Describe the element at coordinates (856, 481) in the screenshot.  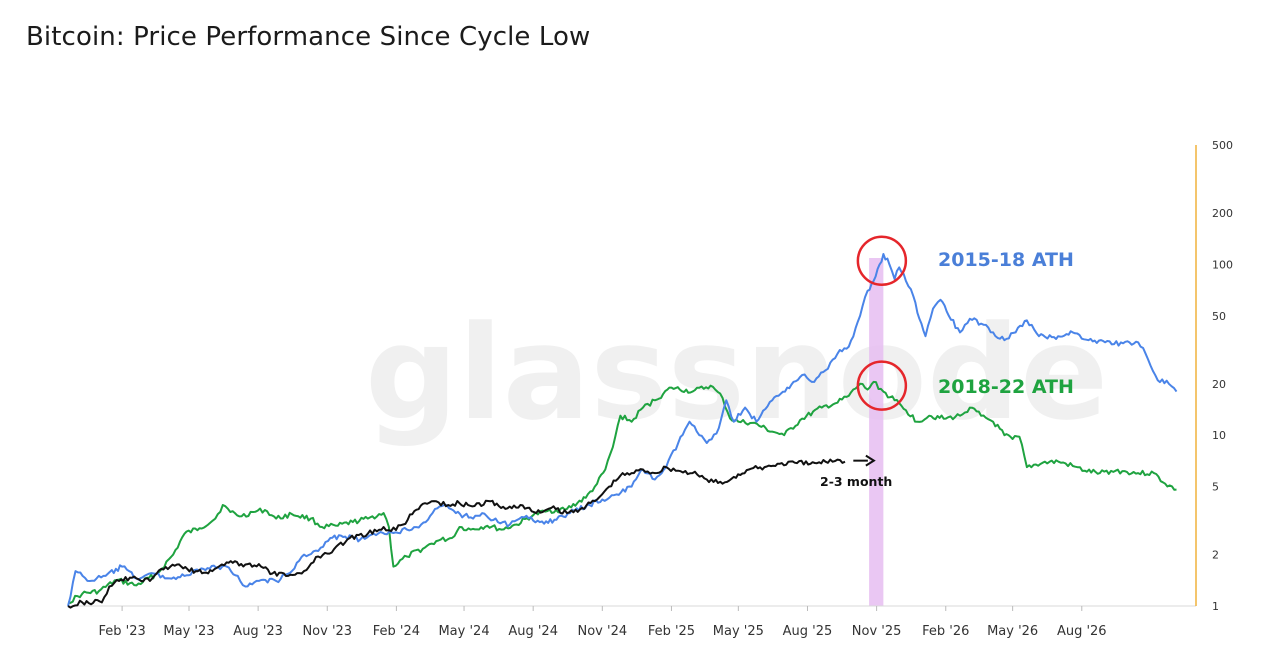
I see `annotation-2-3-month: 2-3 month` at that location.